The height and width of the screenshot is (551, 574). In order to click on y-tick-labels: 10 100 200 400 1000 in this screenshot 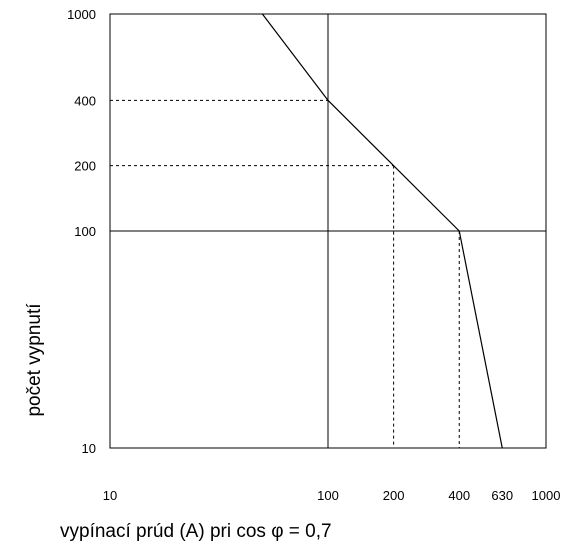, I will do `click(81, 231)`.